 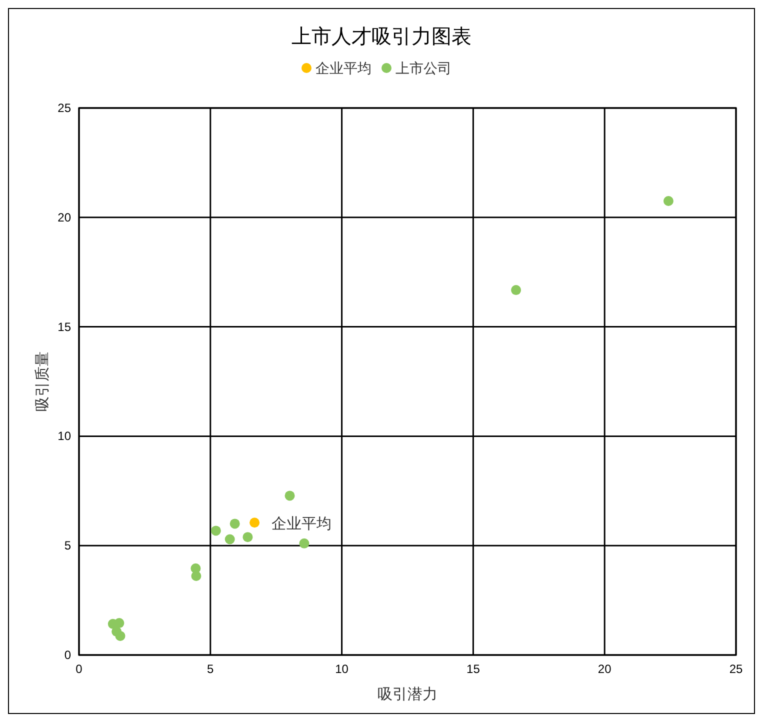 I want to click on x-tick-label: 0, so click(x=79, y=669).